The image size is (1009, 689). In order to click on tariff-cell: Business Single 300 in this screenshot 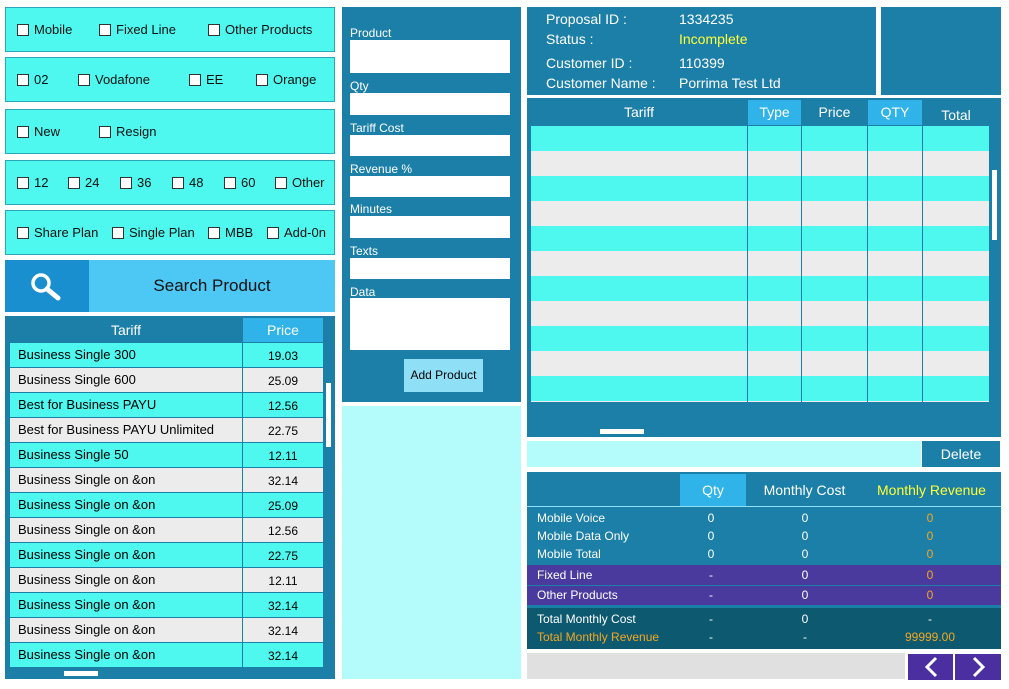, I will do `click(126, 355)`.